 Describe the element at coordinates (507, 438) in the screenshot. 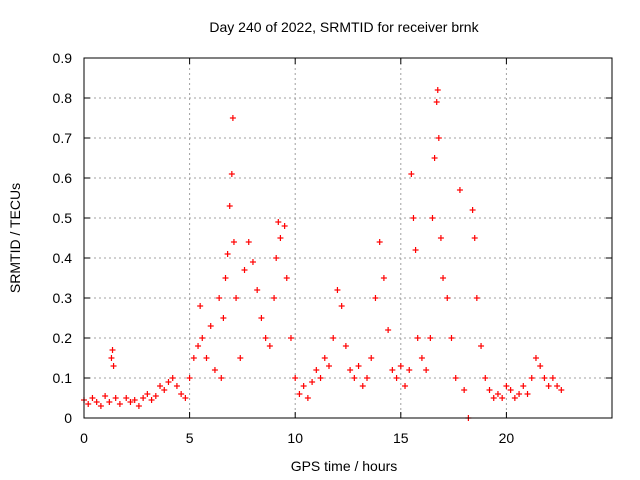

I see `x-tick-label: 20` at that location.